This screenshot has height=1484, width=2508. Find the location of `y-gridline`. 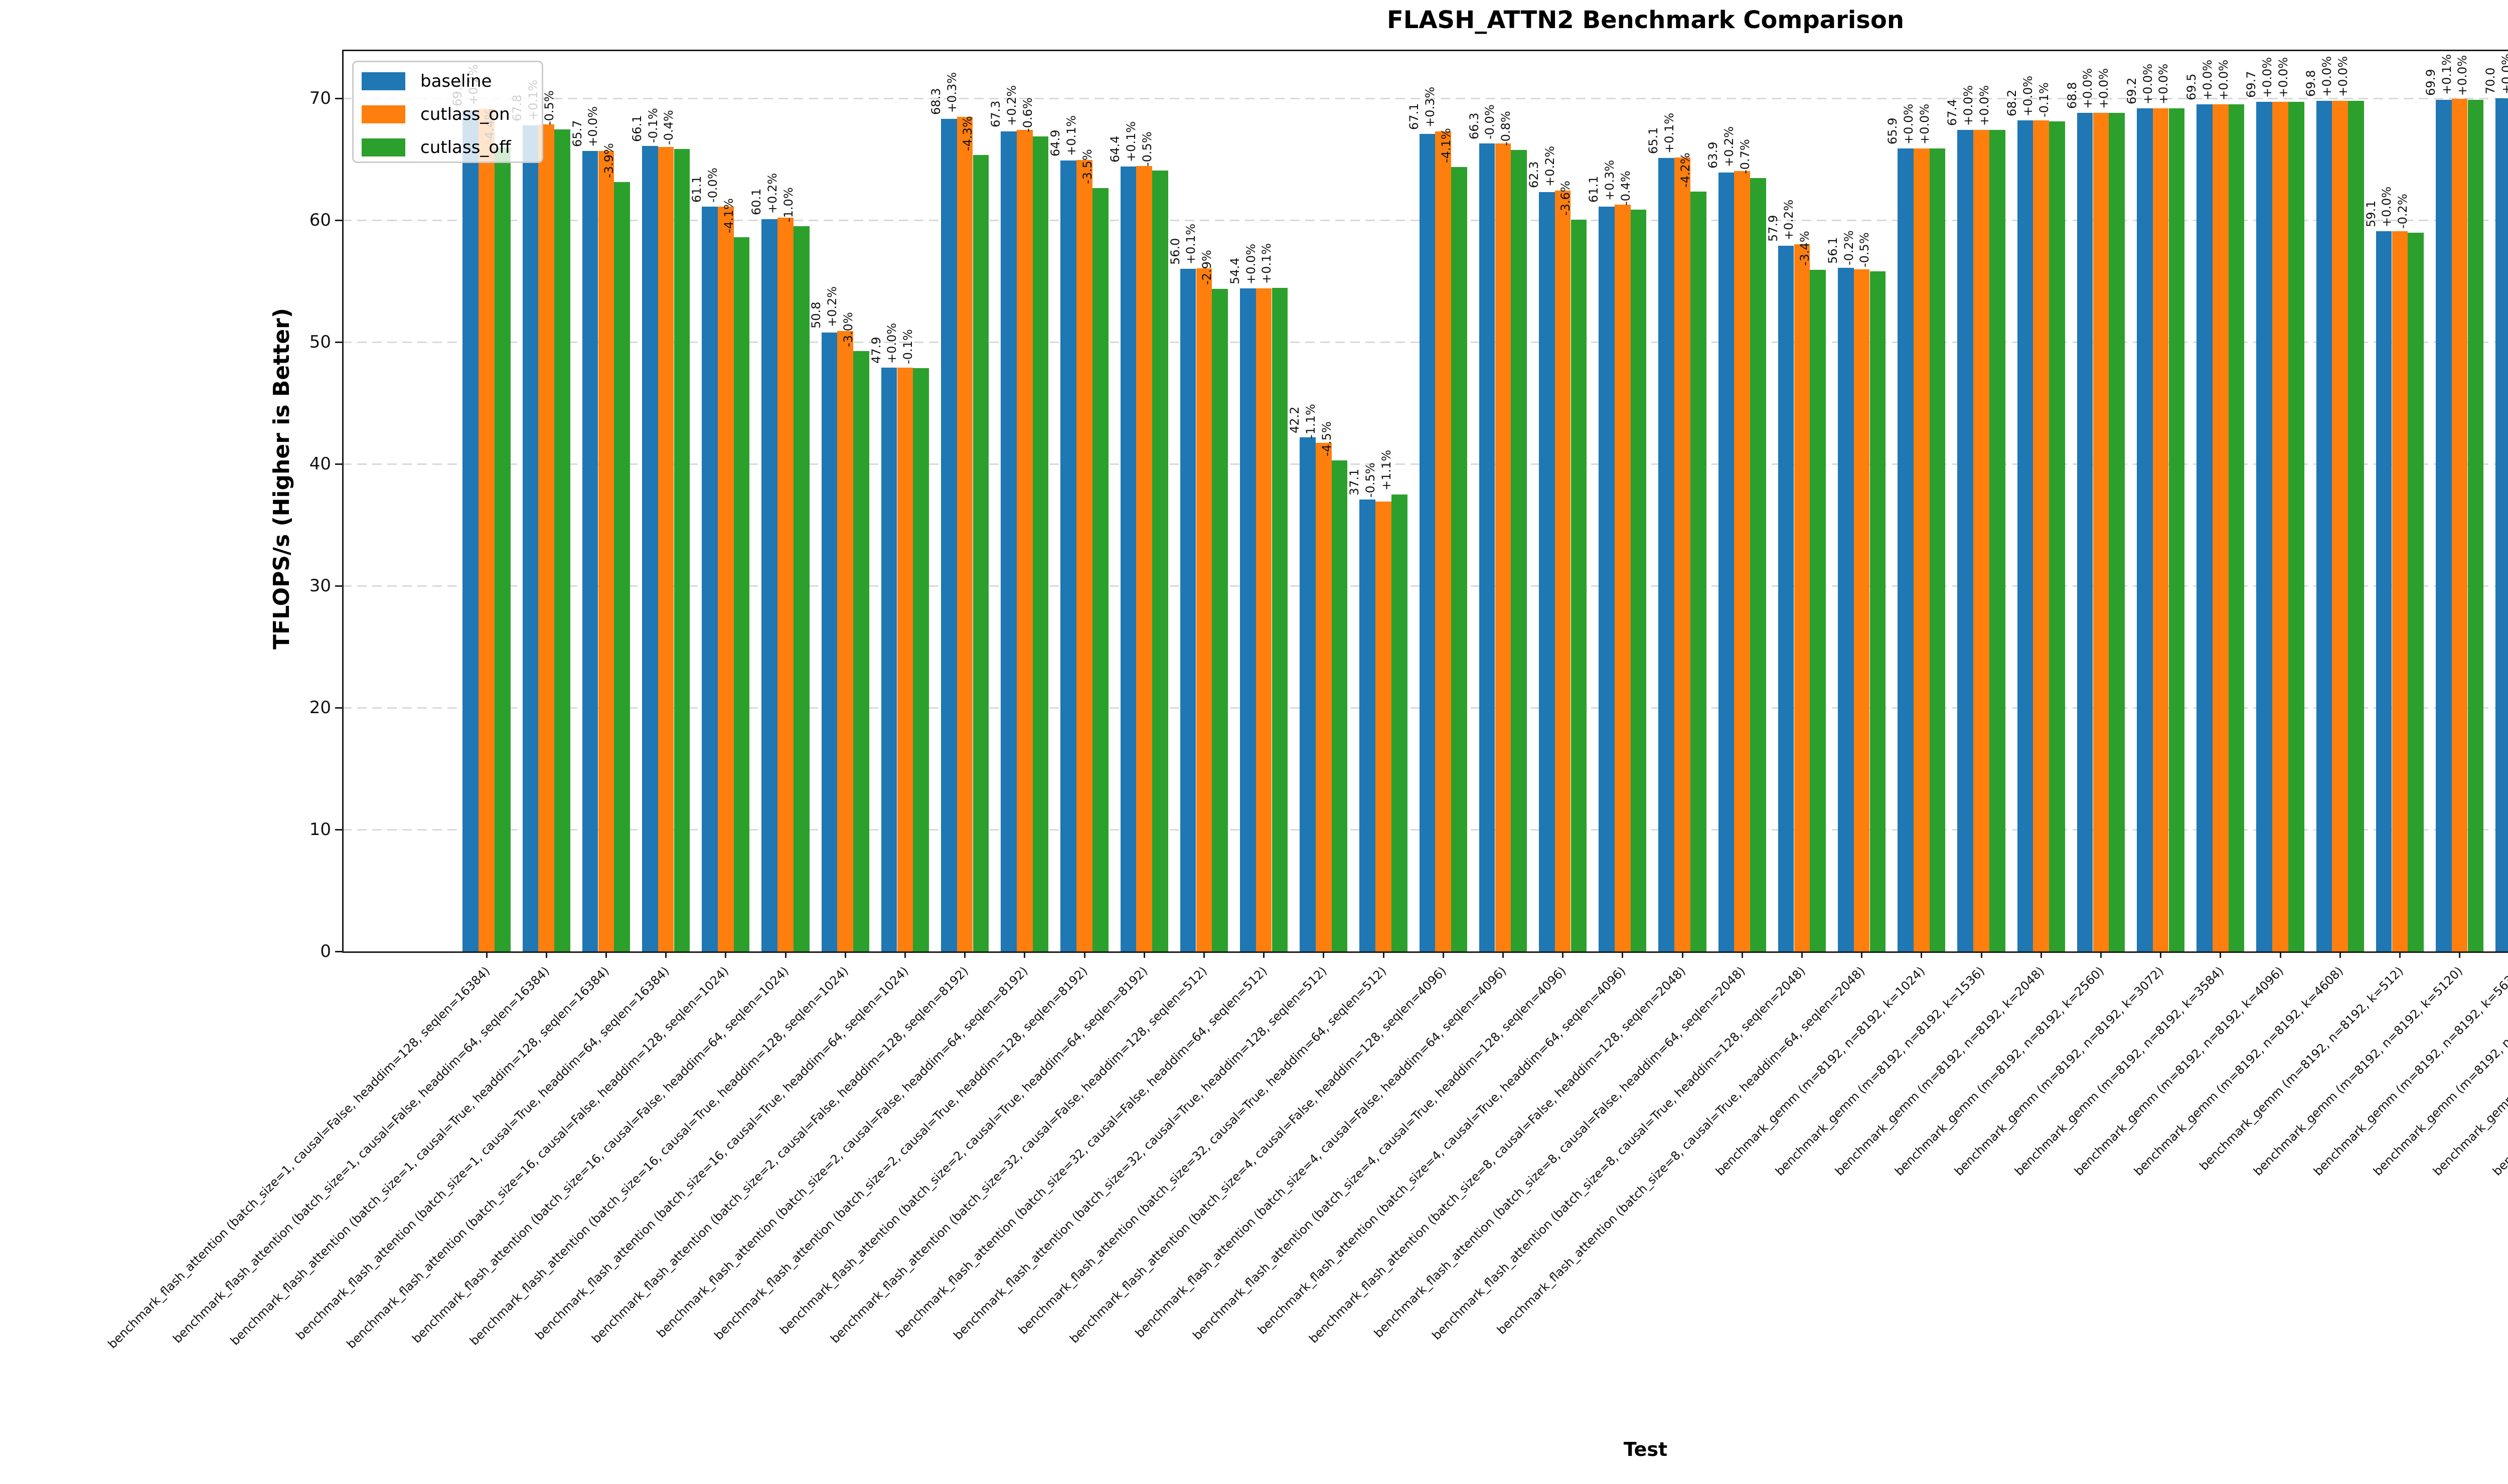

y-gridline is located at coordinates (1425, 99).